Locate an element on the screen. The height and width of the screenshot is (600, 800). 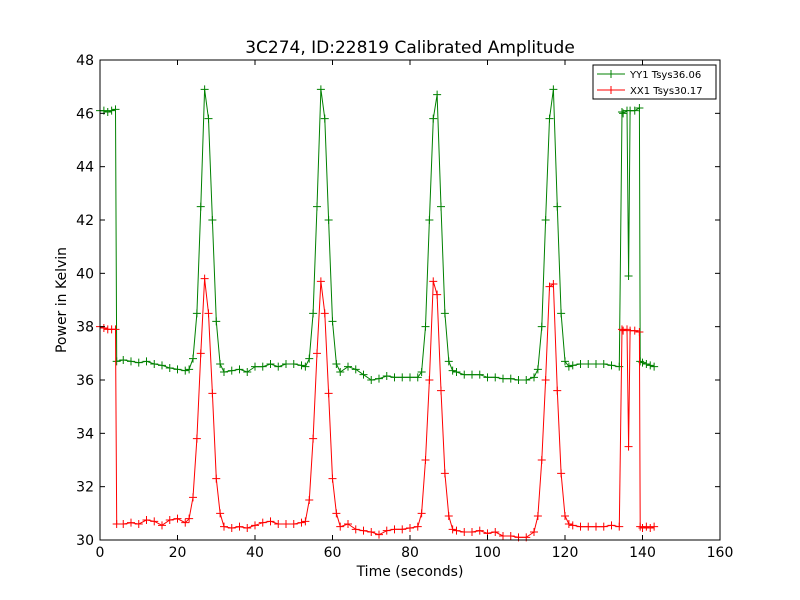
y-tick-label: 48 is located at coordinates (85, 61).